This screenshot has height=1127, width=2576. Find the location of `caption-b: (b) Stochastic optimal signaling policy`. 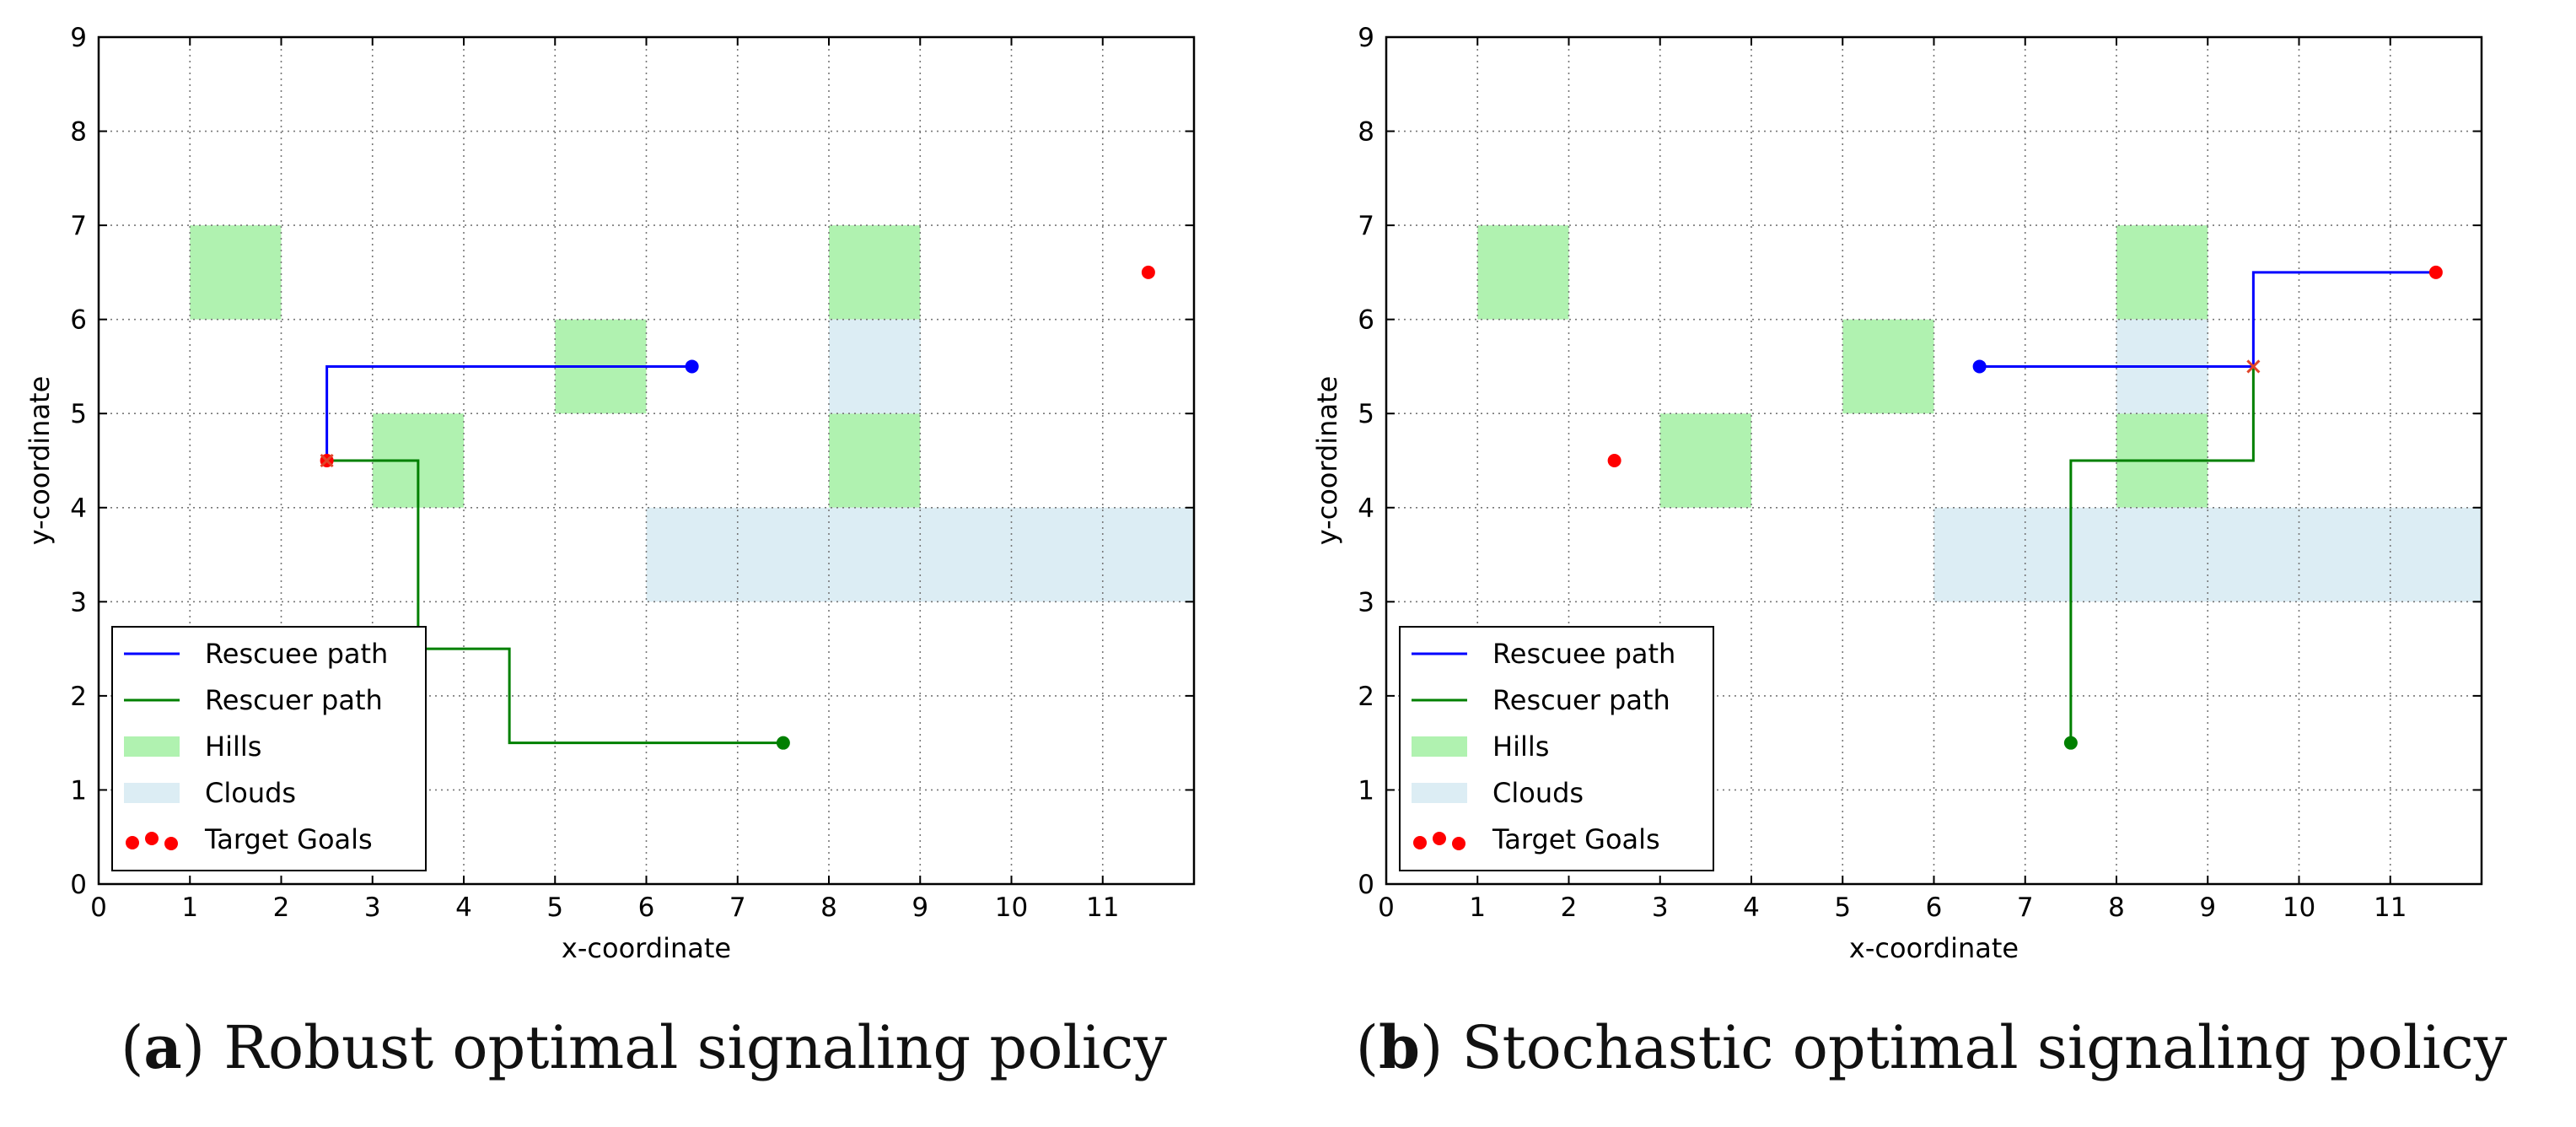

caption-b: (b) Stochastic optimal signaling policy is located at coordinates (1931, 1047).